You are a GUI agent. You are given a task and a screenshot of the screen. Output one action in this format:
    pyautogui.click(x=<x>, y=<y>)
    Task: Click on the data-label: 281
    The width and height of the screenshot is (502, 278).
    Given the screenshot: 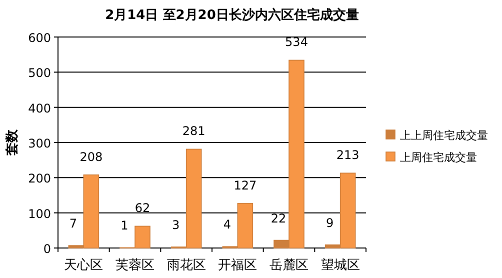 What is the action you would take?
    pyautogui.click(x=194, y=131)
    